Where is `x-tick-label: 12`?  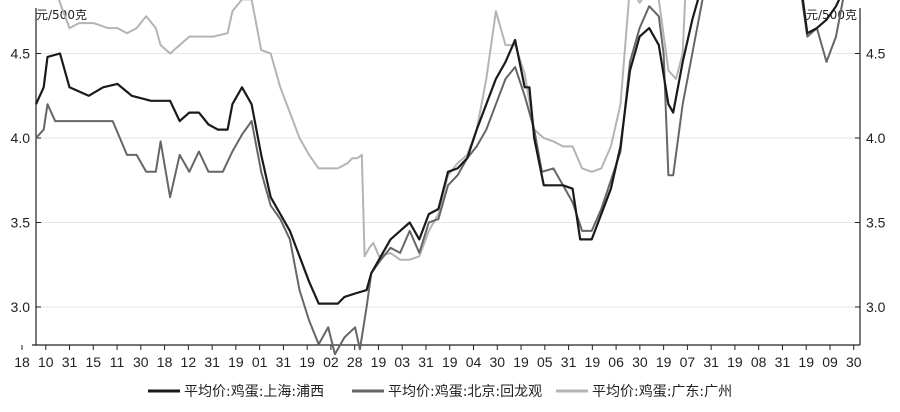
x-tick-label: 12 is located at coordinates (189, 362).